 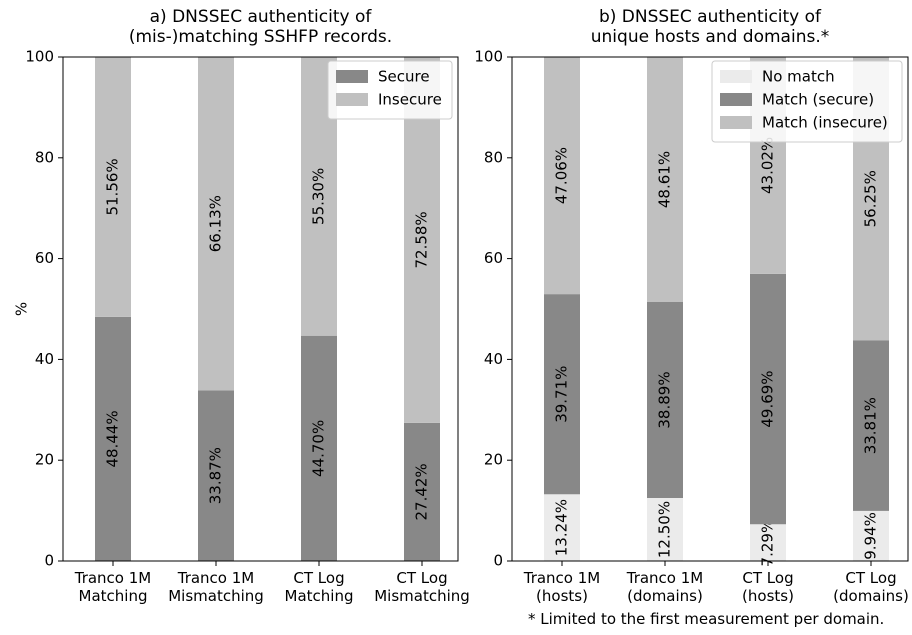 What do you see at coordinates (422, 239) in the screenshot?
I see `data-label: 72.58%` at bounding box center [422, 239].